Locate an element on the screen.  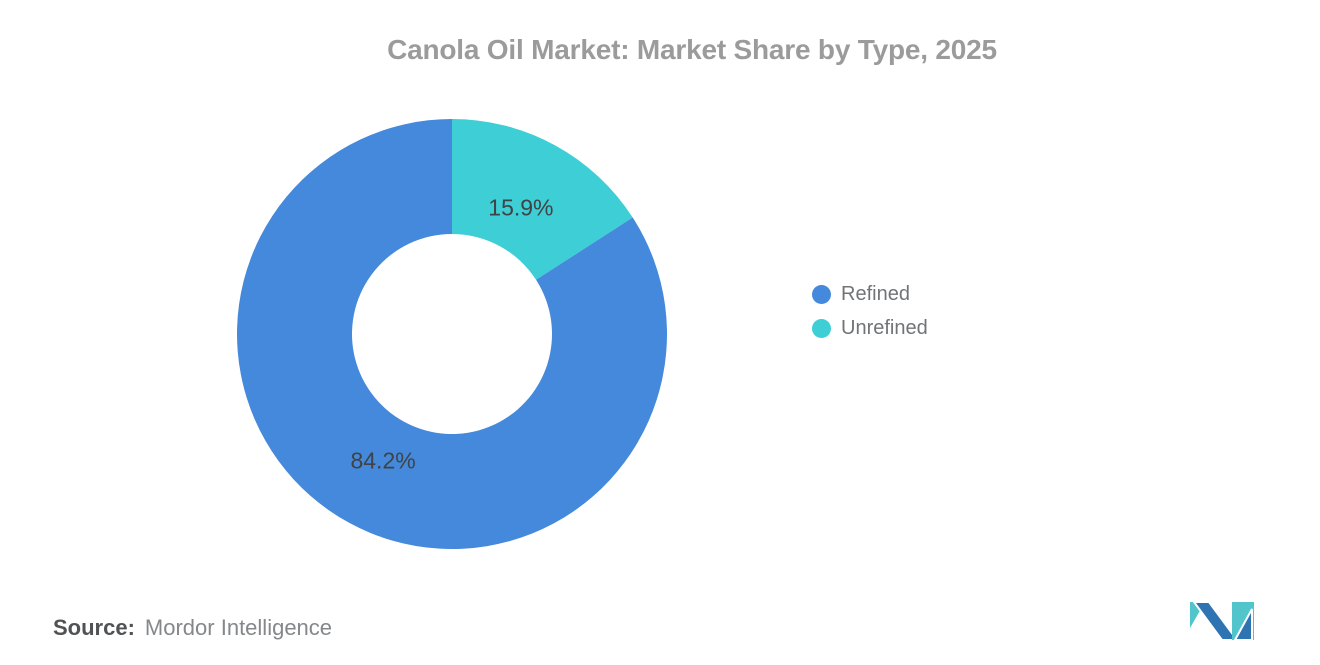
slice-label-unrefined: 15.9% is located at coordinates (520, 208).